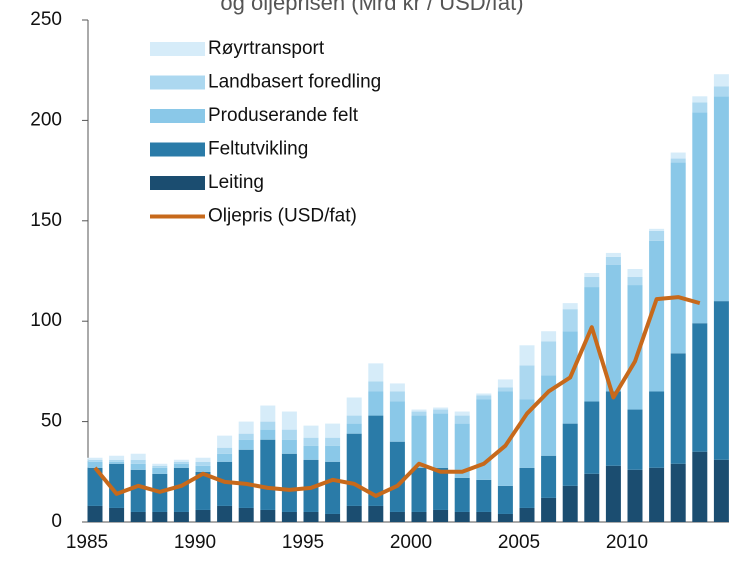  What do you see at coordinates (195, 542) in the screenshot?
I see `x-tick-label: 1990` at bounding box center [195, 542].